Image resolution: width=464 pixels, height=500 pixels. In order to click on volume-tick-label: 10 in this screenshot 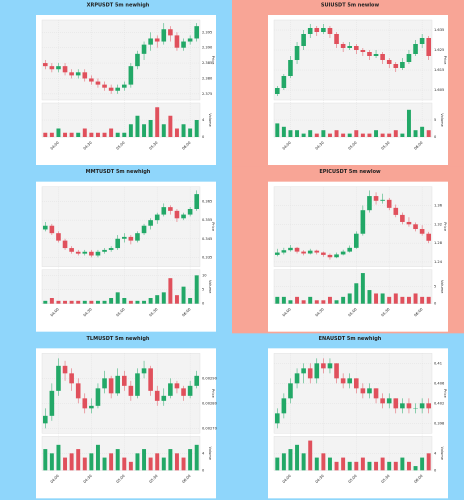, I will do `click(204, 275)`.